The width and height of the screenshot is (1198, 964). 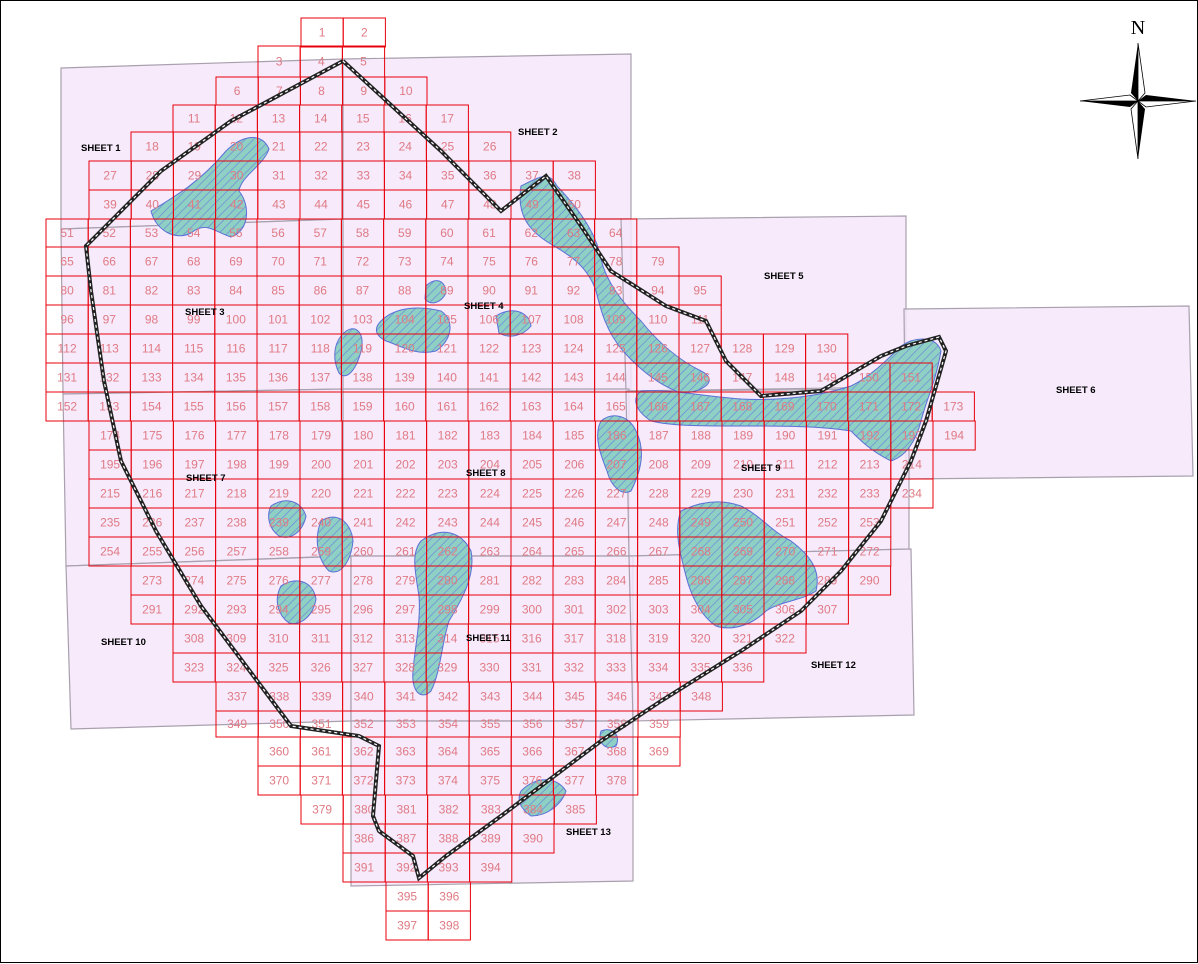 I want to click on grid-cell-number: 52, so click(x=110, y=233).